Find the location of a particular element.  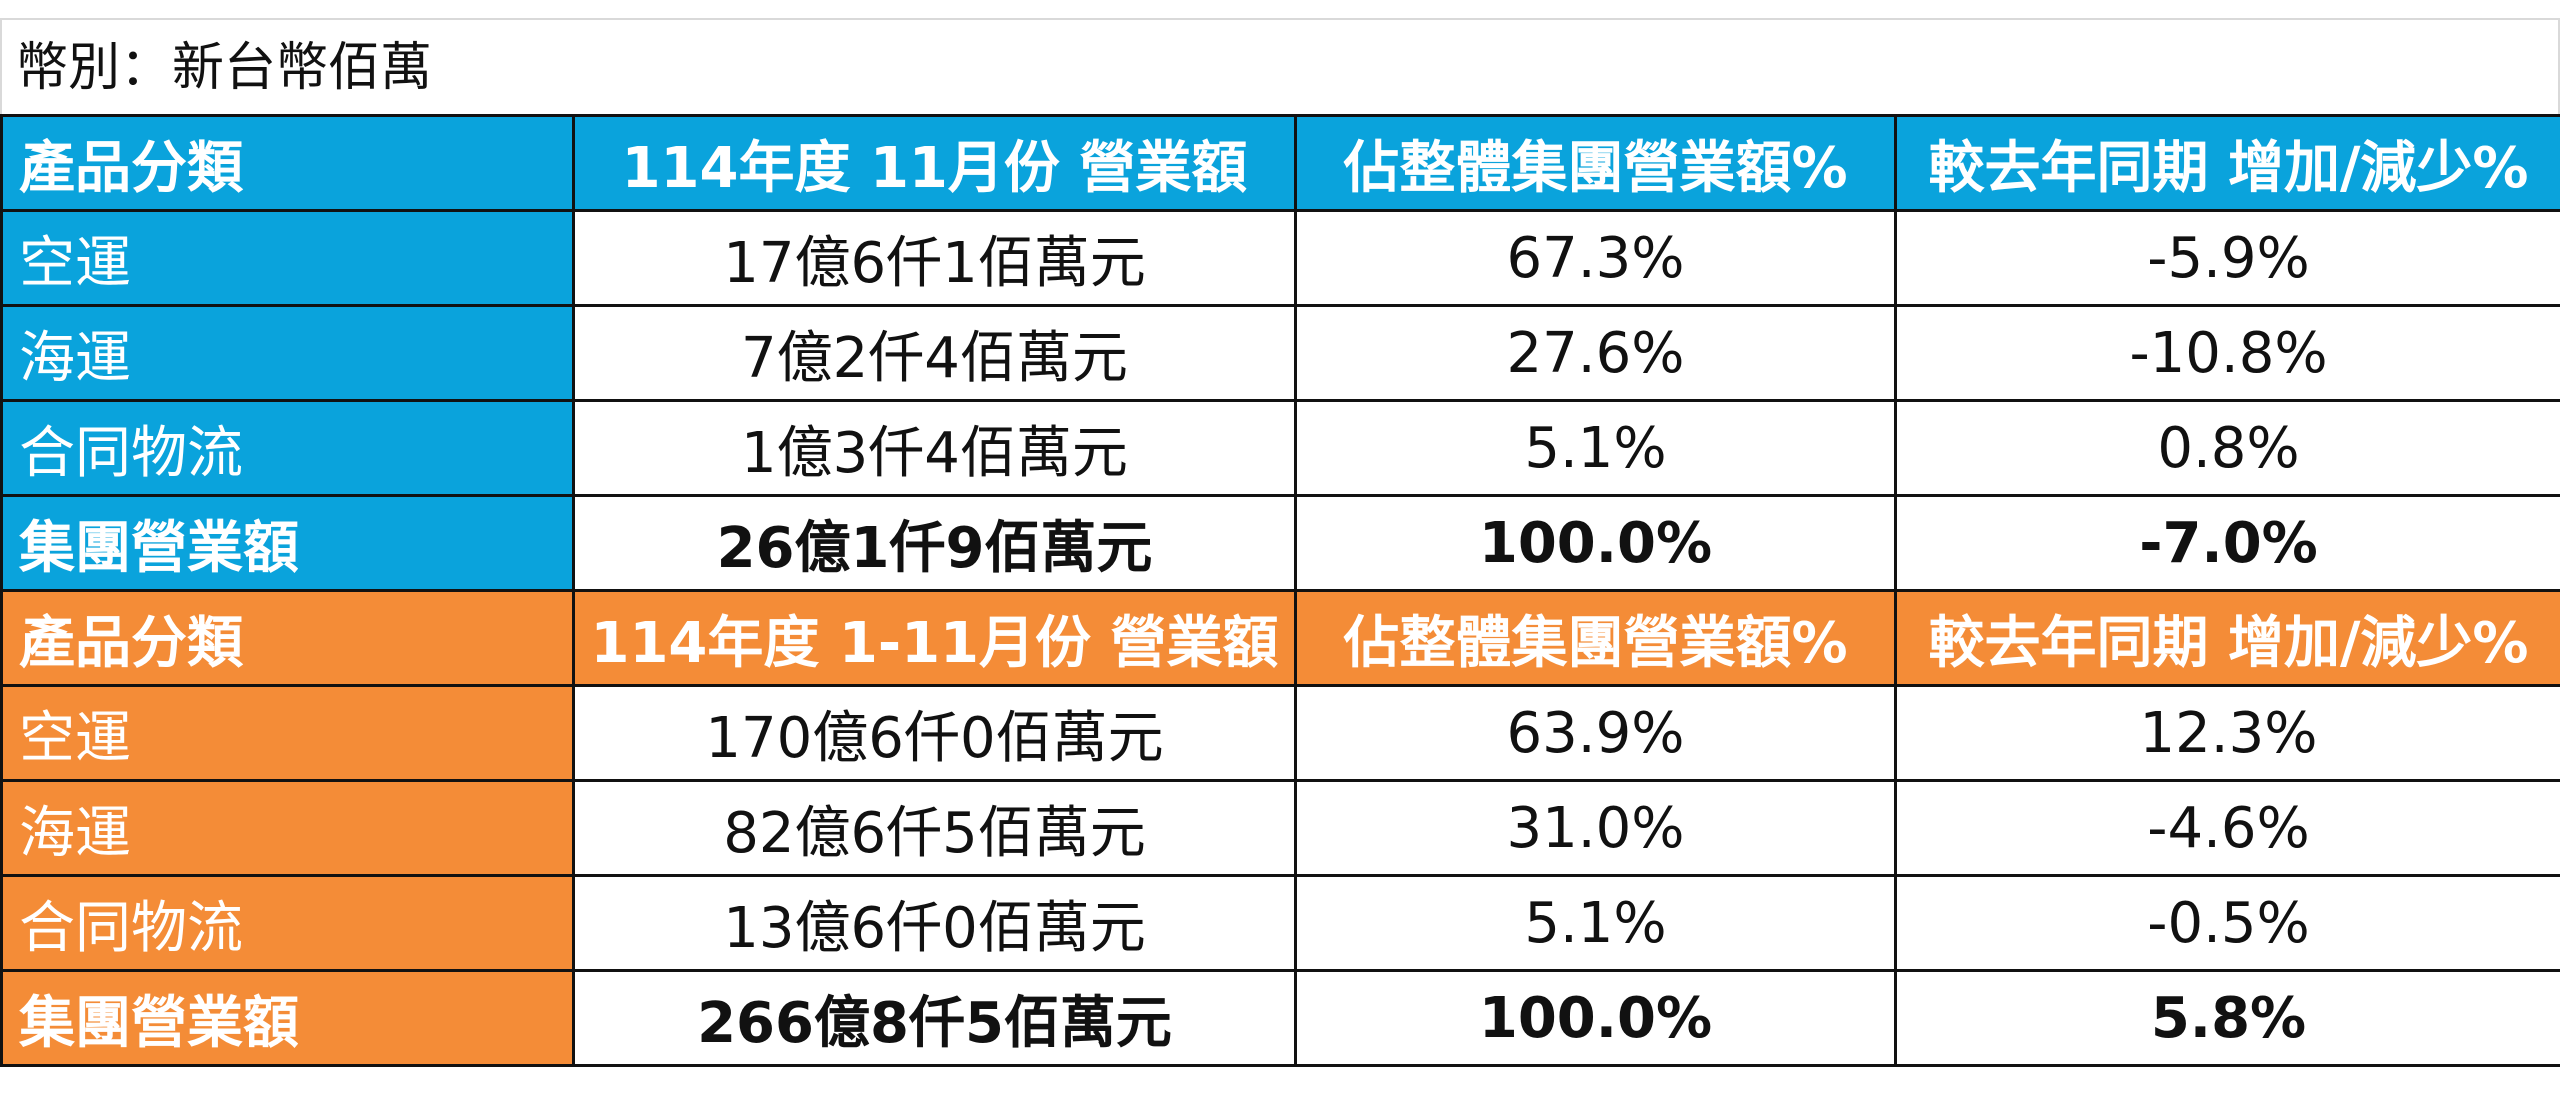

currency-note: 幣別：新台幣佰萬 is located at coordinates (1280, 66).